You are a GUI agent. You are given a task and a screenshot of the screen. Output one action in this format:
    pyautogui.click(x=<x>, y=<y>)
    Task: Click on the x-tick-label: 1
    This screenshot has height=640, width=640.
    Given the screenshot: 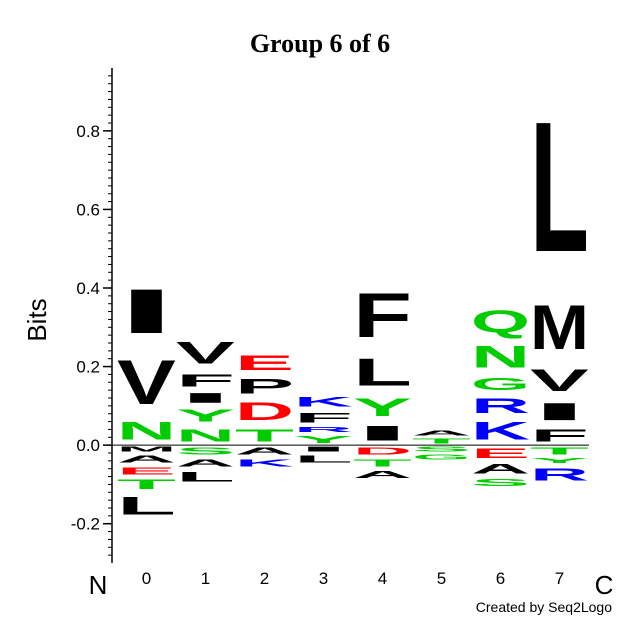 What is the action you would take?
    pyautogui.click(x=205, y=578)
    